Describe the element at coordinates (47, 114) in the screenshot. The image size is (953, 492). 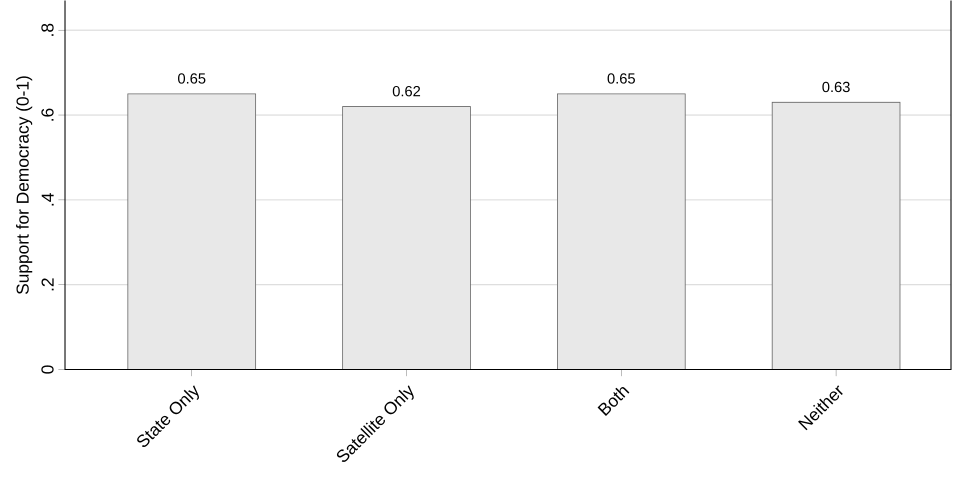
I see `y-tick-label: .6` at that location.